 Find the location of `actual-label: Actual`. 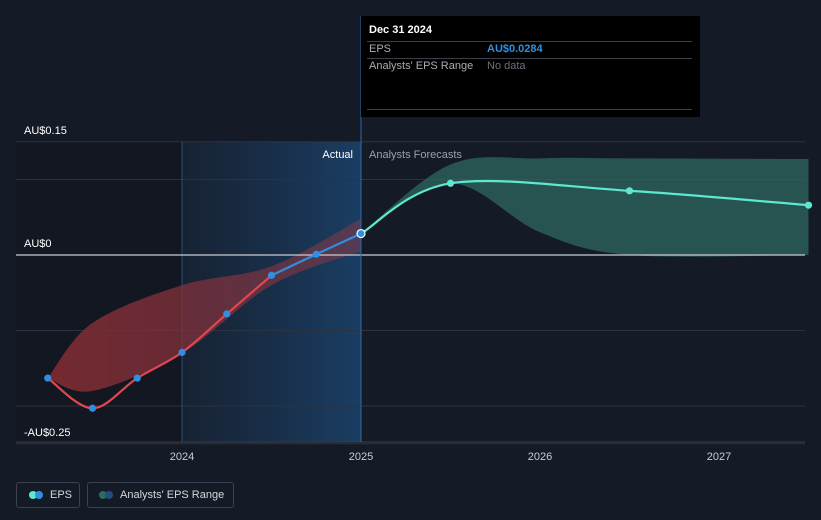

actual-label: Actual is located at coordinates (337, 155).